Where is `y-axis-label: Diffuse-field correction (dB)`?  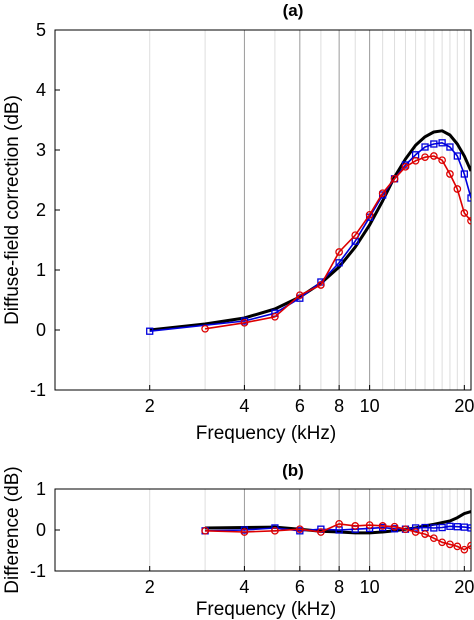 y-axis-label: Diffuse-field correction (dB) is located at coordinates (12, 210).